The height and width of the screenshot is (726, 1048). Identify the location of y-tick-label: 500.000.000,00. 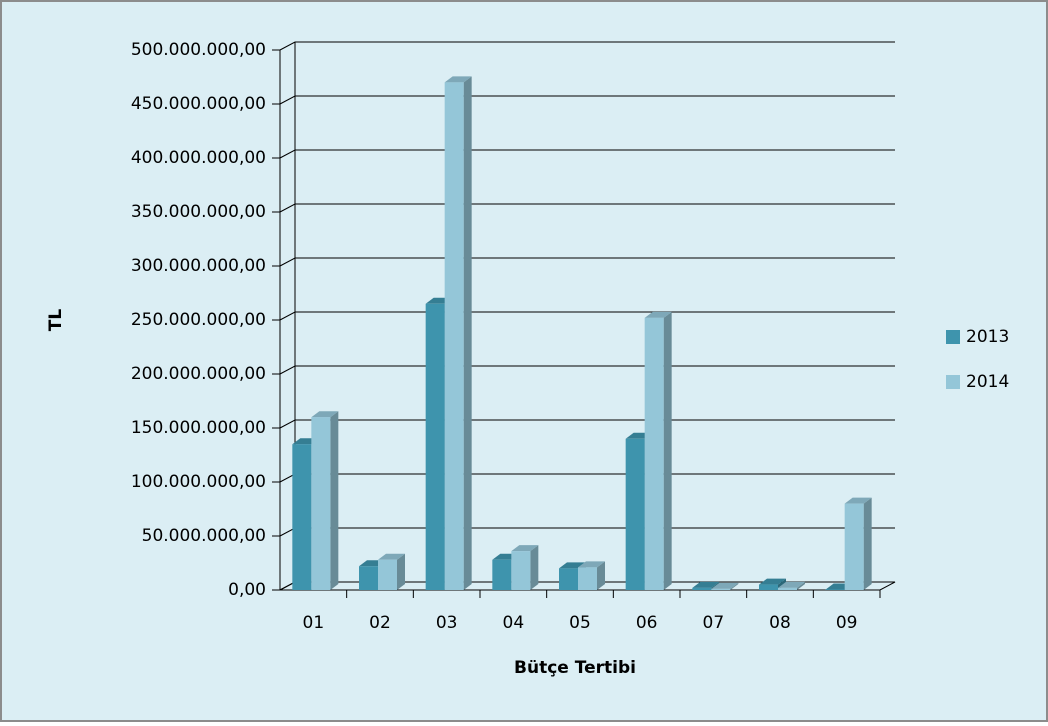
(198, 50).